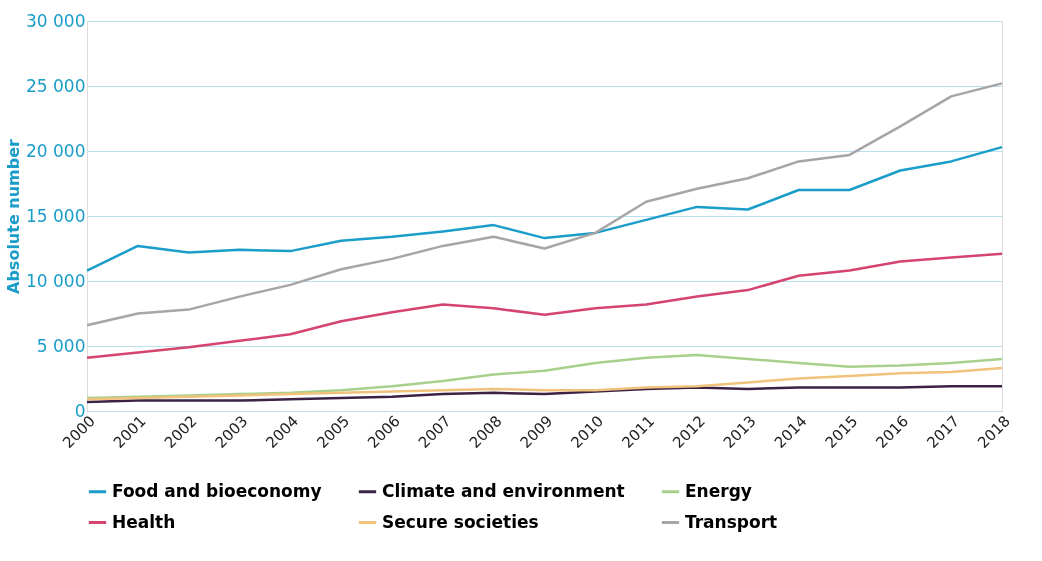 This screenshot has height=561, width=1042. I want to click on y-axis-title: Absolute number, so click(14, 216).